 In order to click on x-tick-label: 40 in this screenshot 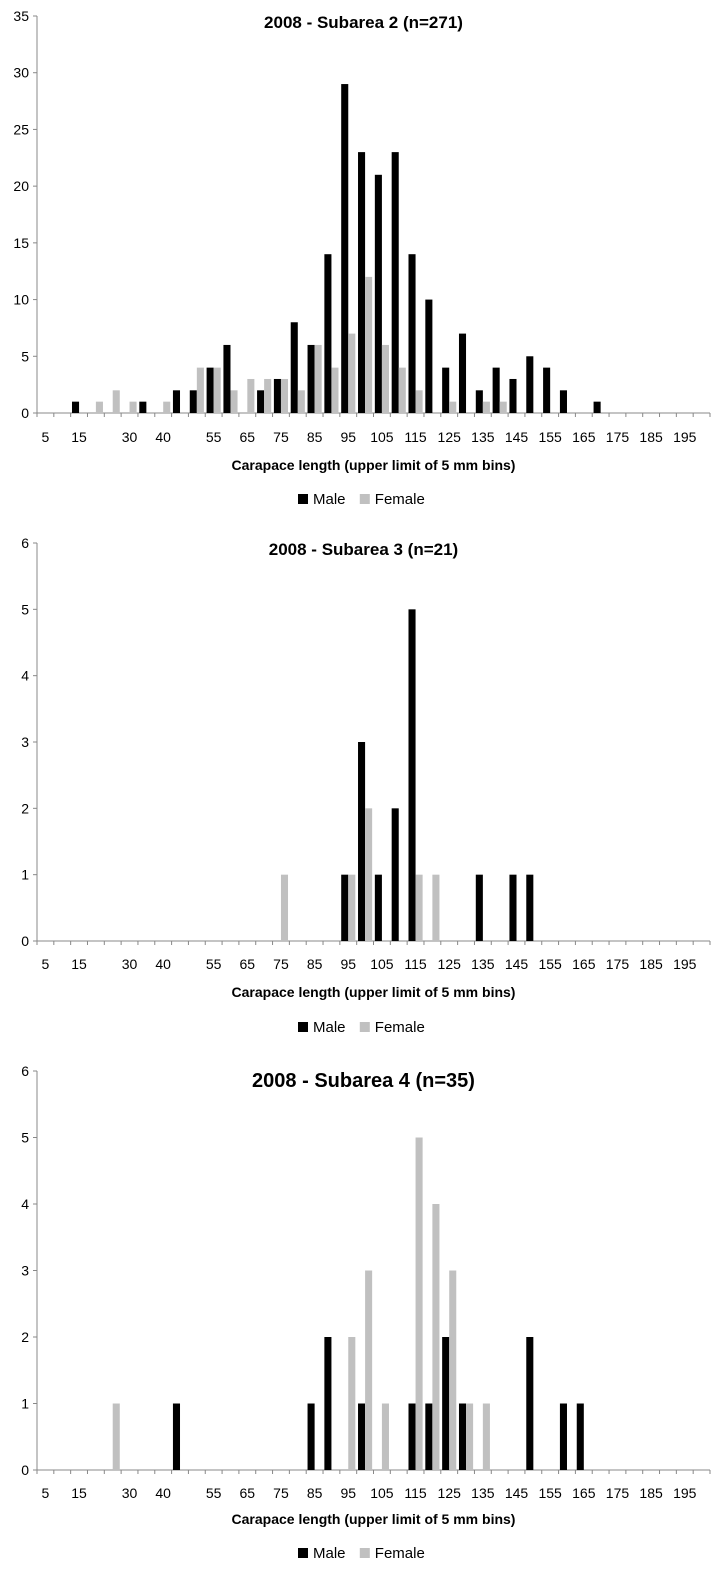, I will do `click(163, 437)`.